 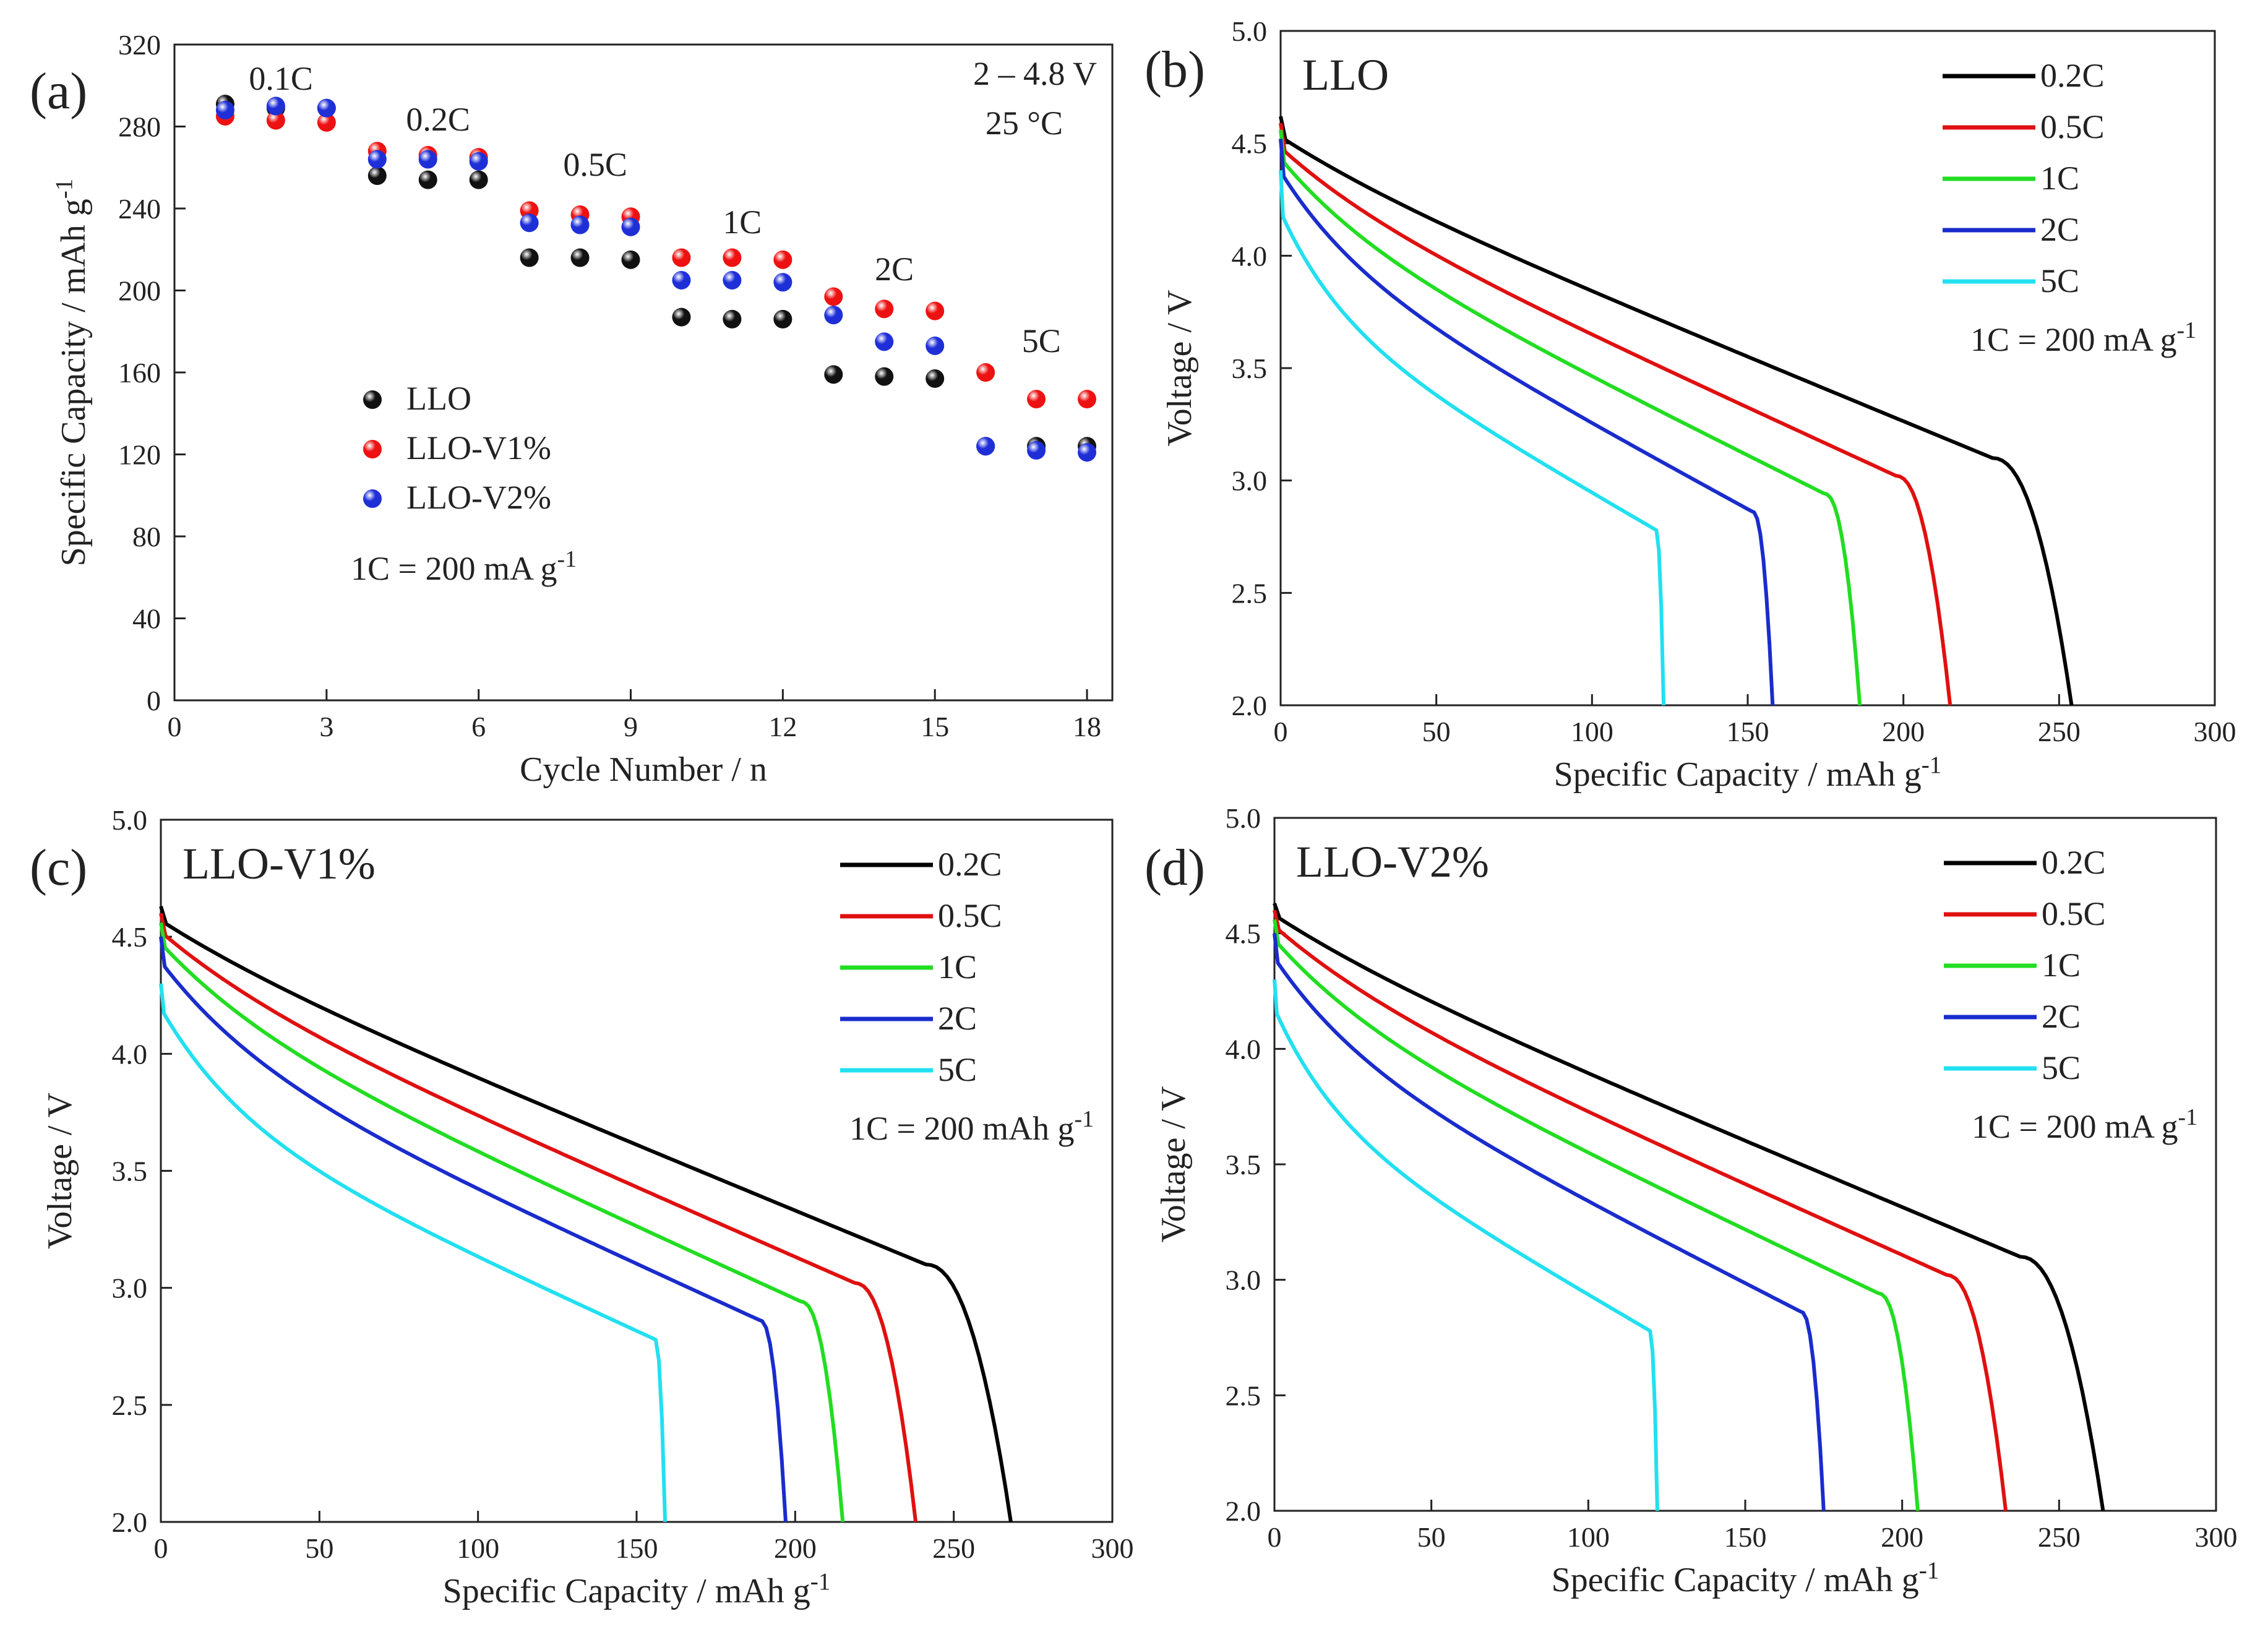 I want to click on voltage-range-annotation: 2 – 4.8 V, so click(x=1035, y=73).